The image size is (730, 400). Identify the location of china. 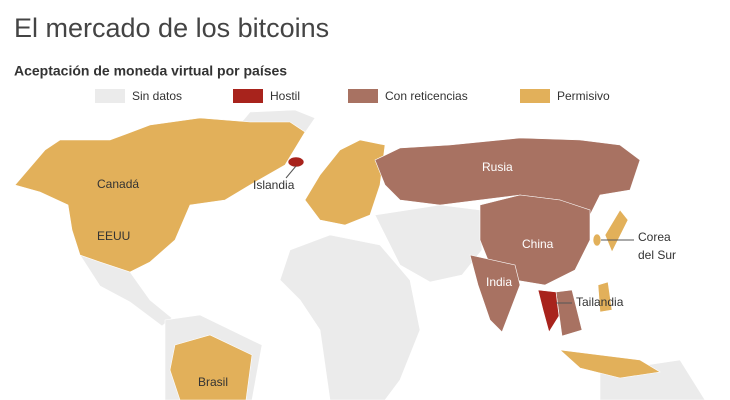
(535, 240).